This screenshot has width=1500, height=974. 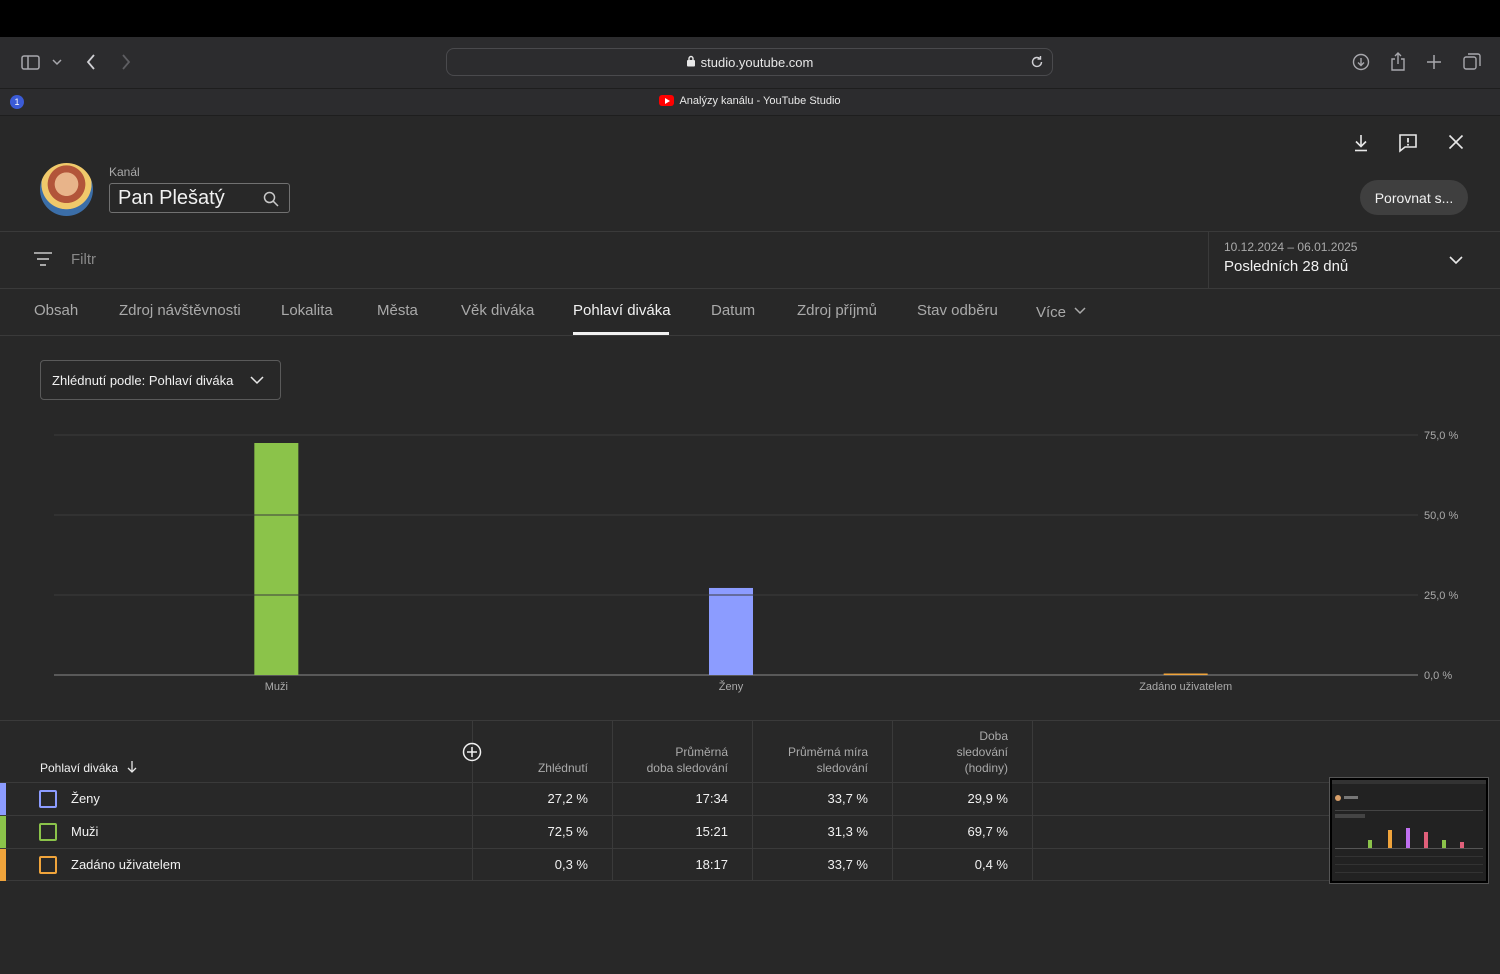 What do you see at coordinates (1361, 62) in the screenshot?
I see `download-icon` at bounding box center [1361, 62].